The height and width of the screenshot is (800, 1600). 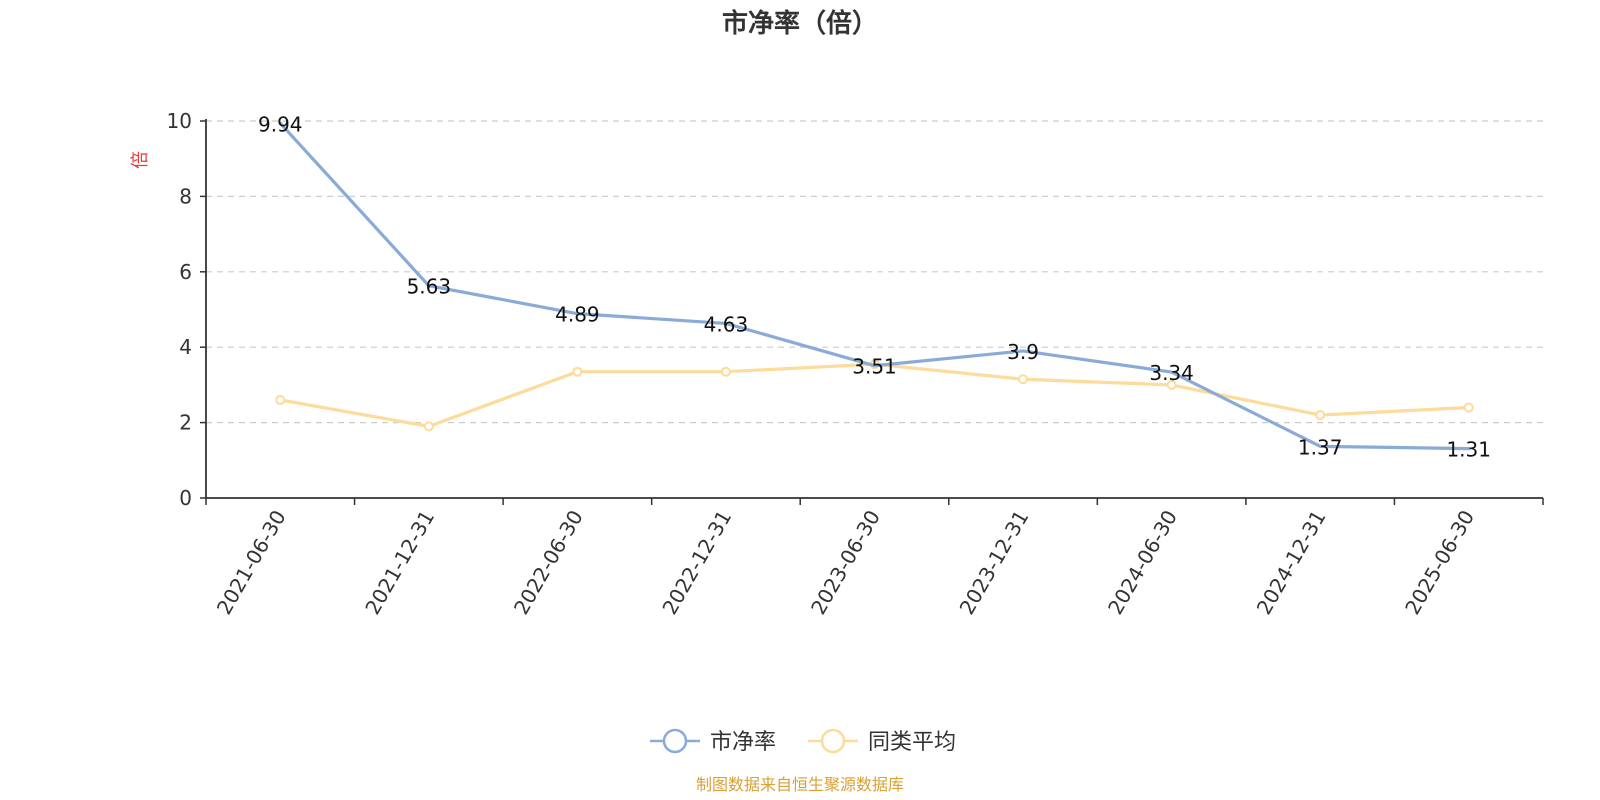 What do you see at coordinates (743, 742) in the screenshot?
I see `legend-label: 市净率` at bounding box center [743, 742].